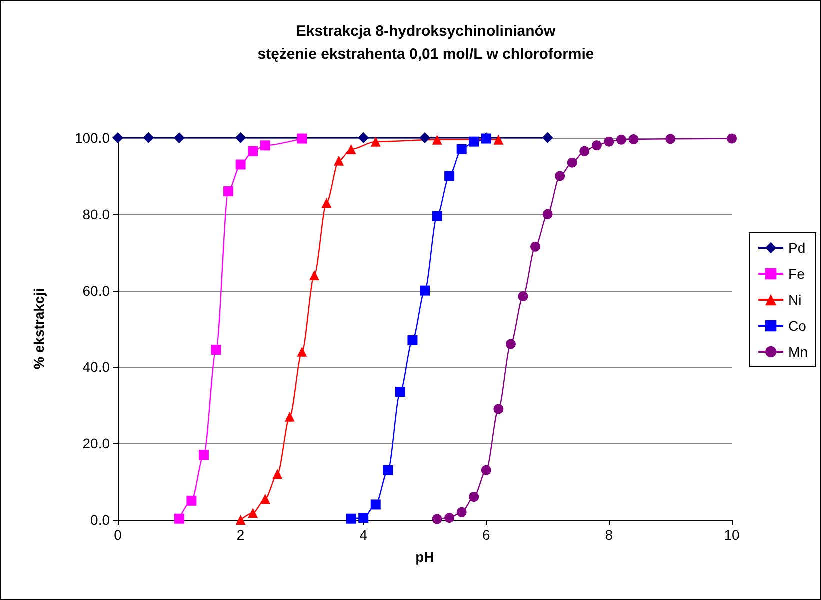 This screenshot has height=600, width=821. What do you see at coordinates (96, 367) in the screenshot?
I see `y-tick-label: 40.0` at bounding box center [96, 367].